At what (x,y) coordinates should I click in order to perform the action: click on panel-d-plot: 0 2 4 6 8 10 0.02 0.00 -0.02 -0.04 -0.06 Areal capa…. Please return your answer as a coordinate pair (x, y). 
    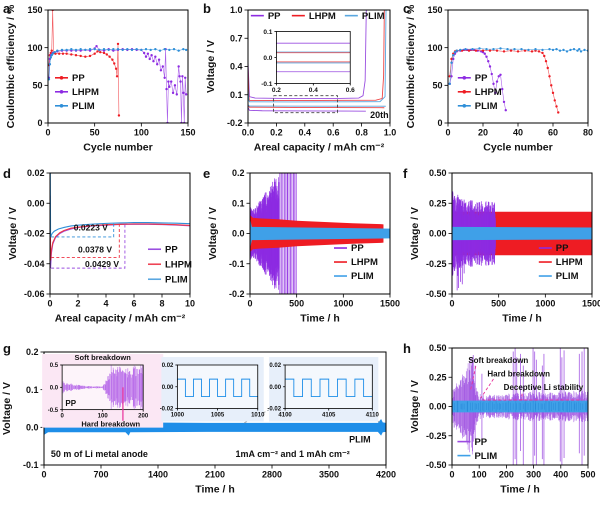
    Looking at the image, I should click on (101, 246).